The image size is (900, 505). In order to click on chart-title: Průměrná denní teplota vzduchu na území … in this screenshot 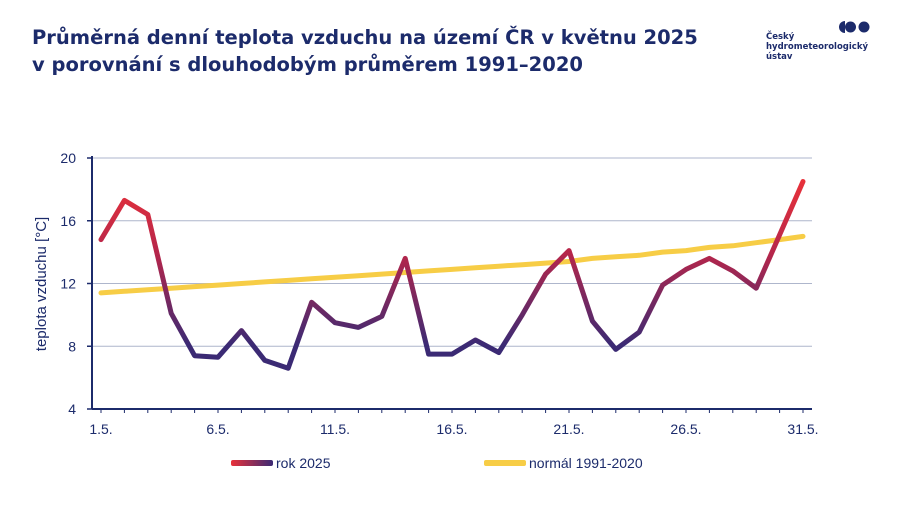, I will do `click(372, 51)`.